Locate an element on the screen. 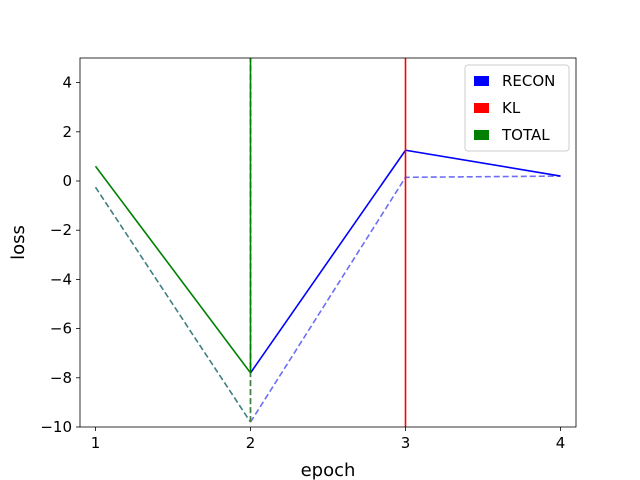 The width and height of the screenshot is (640, 480). legend-swatch-recon is located at coordinates (481, 81).